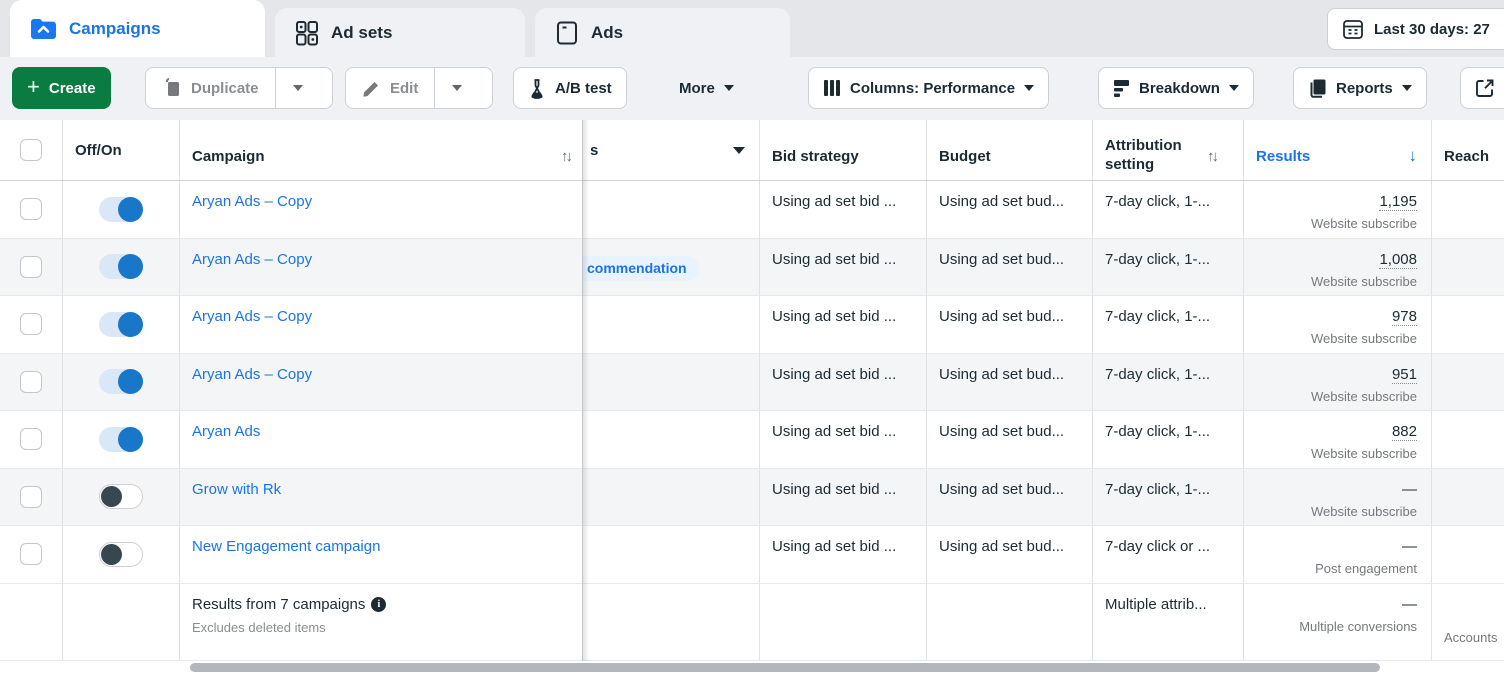 This screenshot has height=675, width=1504. Describe the element at coordinates (1176, 88) in the screenshot. I see `breakdown-button: Breakdown` at that location.